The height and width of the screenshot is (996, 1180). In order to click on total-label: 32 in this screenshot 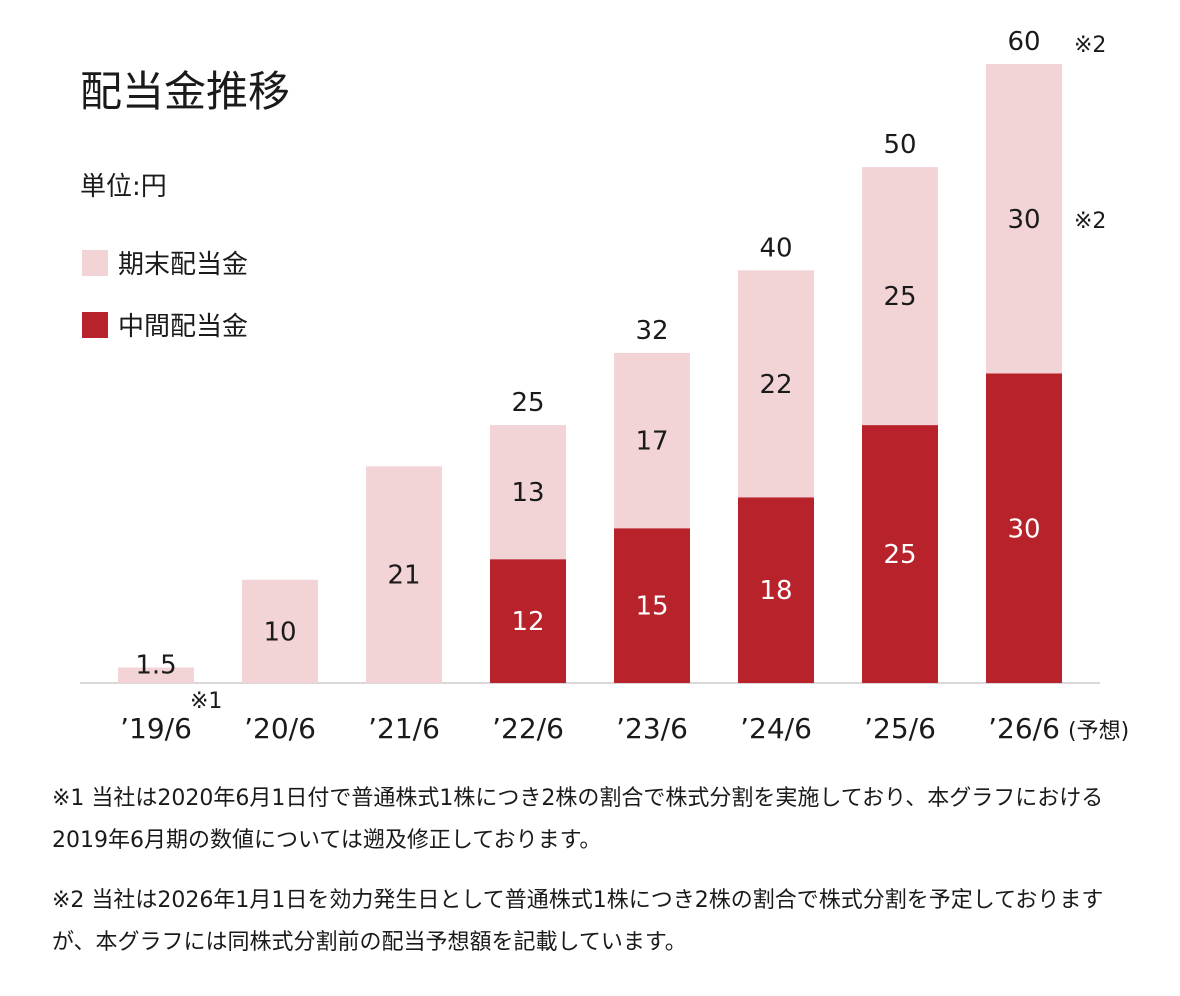, I will do `click(651, 331)`.